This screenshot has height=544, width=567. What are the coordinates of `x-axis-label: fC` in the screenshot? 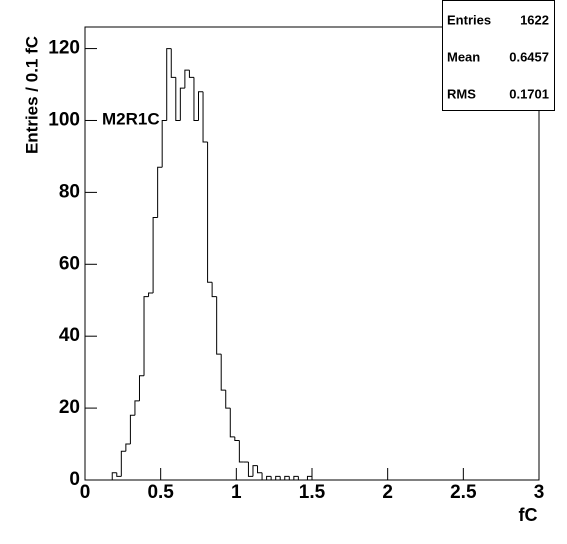 It's located at (528, 515).